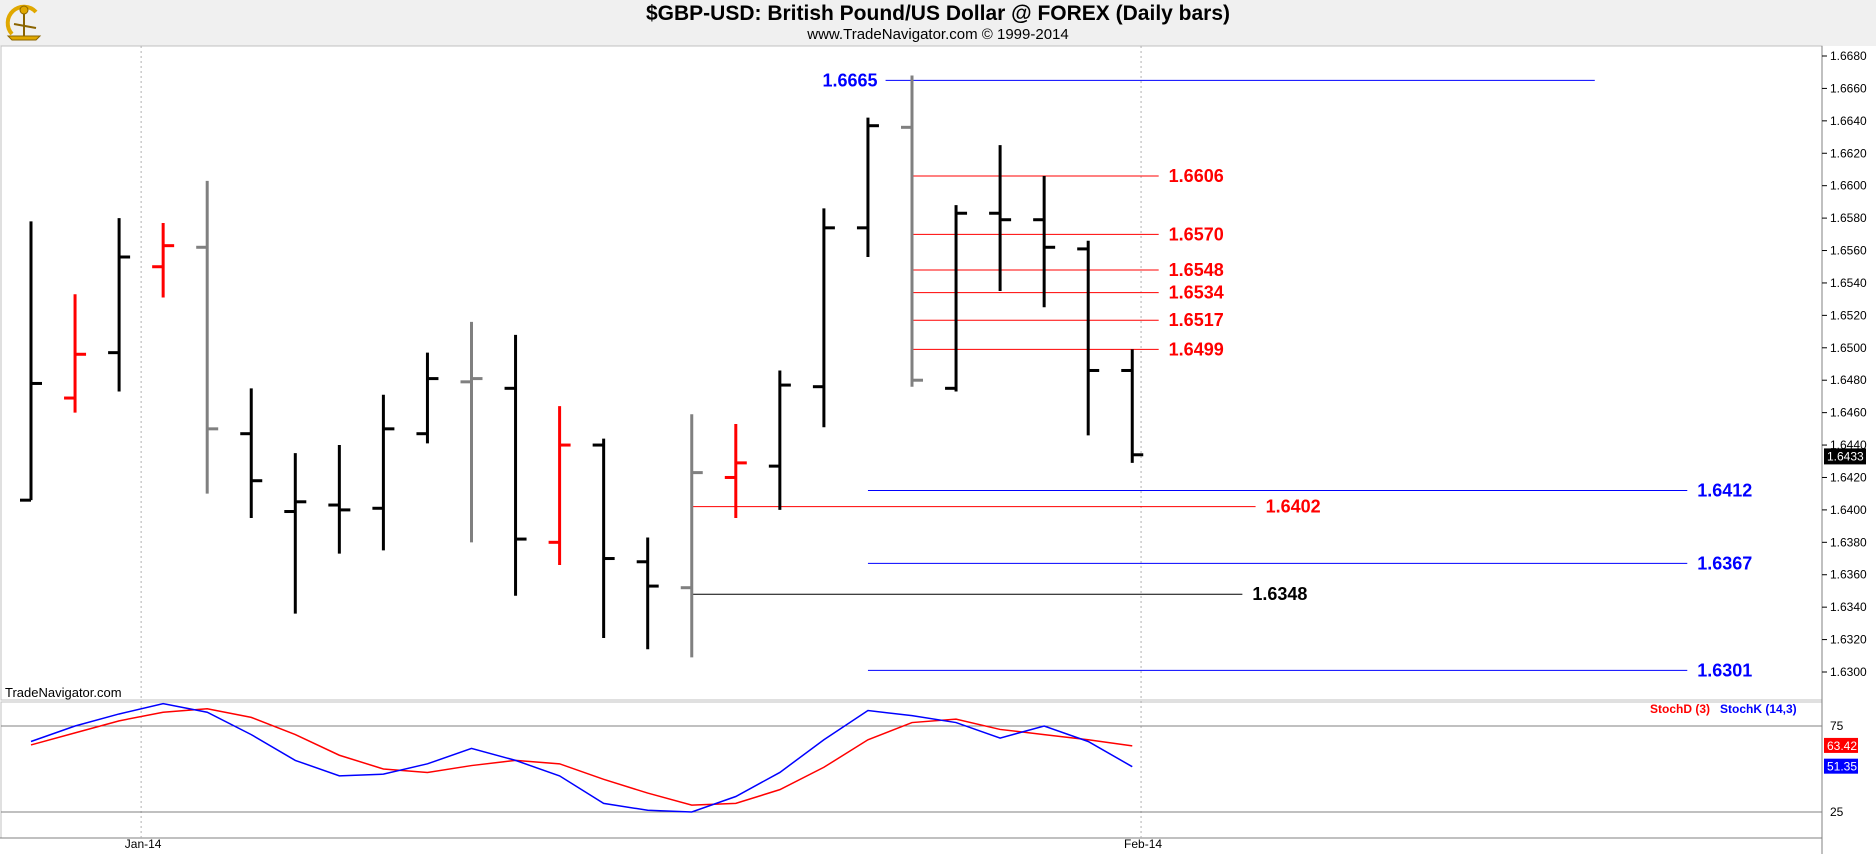 The height and width of the screenshot is (854, 1876). I want to click on price-tick-label: 1.6520, so click(1848, 315).